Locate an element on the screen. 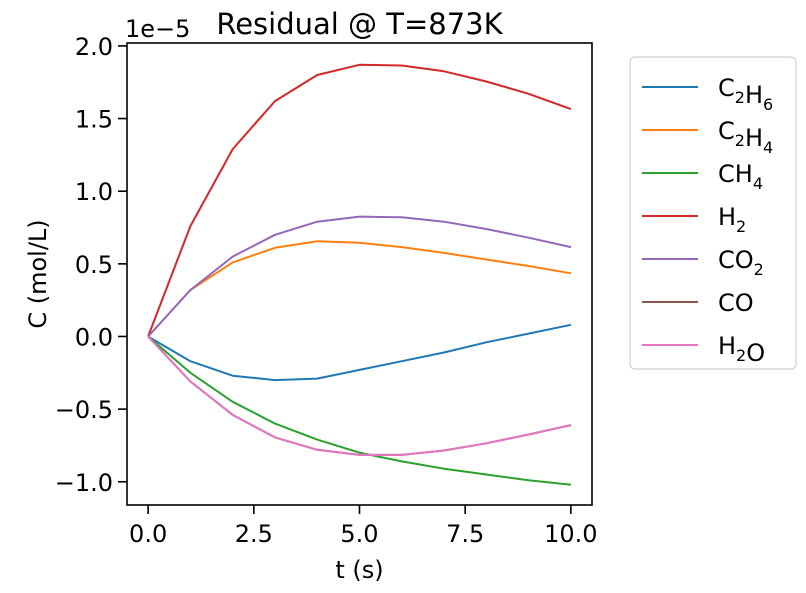 This screenshot has height=593, width=806. y-tick-label: 2.0 is located at coordinates (94, 47).